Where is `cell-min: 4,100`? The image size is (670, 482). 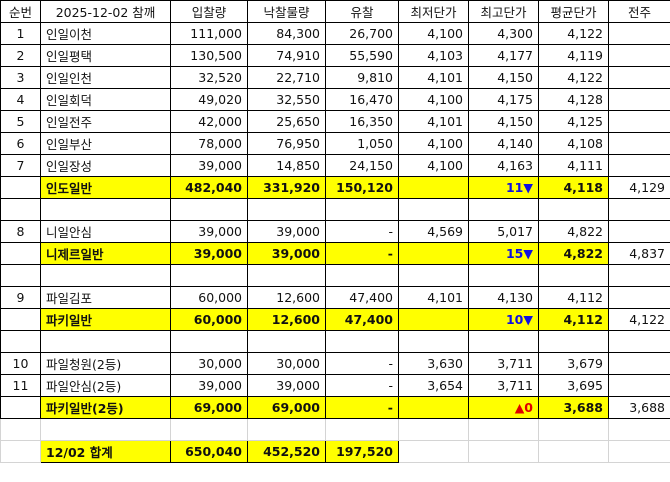
cell-min: 4,100 is located at coordinates (433, 143).